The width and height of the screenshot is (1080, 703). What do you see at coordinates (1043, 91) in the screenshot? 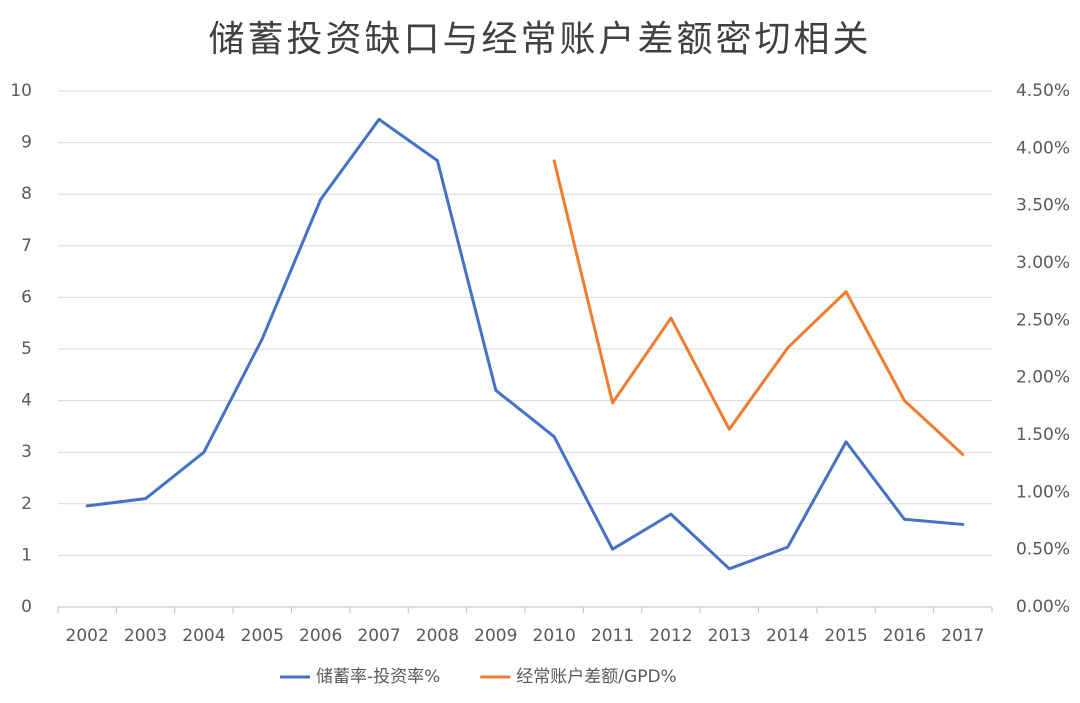
I see `y2-tick-label: 4.50%` at bounding box center [1043, 91].